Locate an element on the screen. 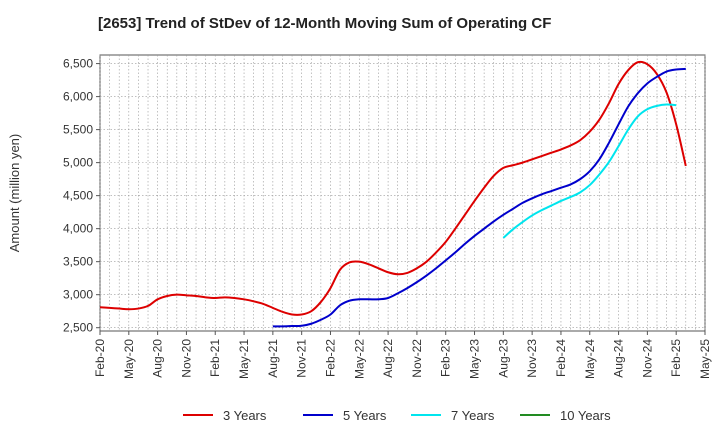 This screenshot has height=440, width=720. legend: 3 Years 5 Years 7 Years 10 Years is located at coordinates (397, 415).